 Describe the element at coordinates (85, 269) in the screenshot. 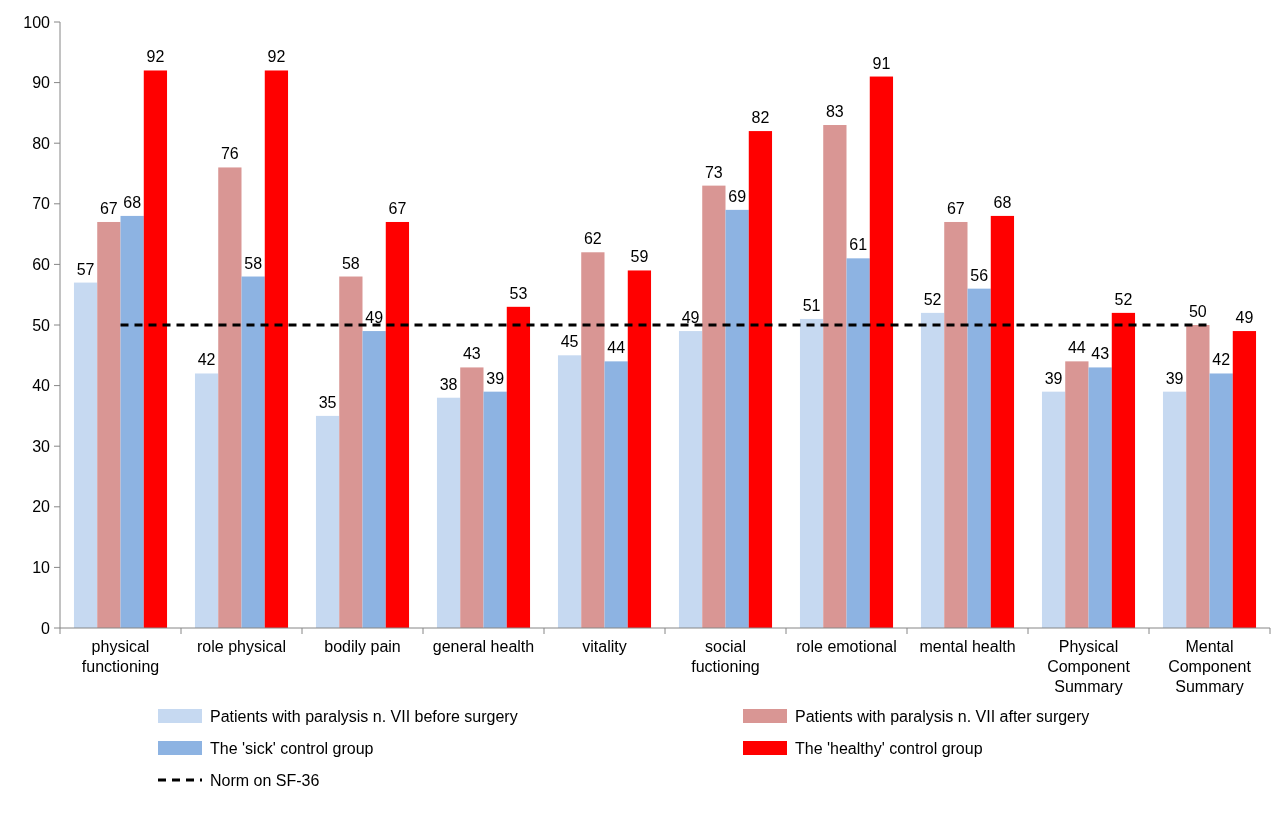

I see `data-label: 57` at that location.